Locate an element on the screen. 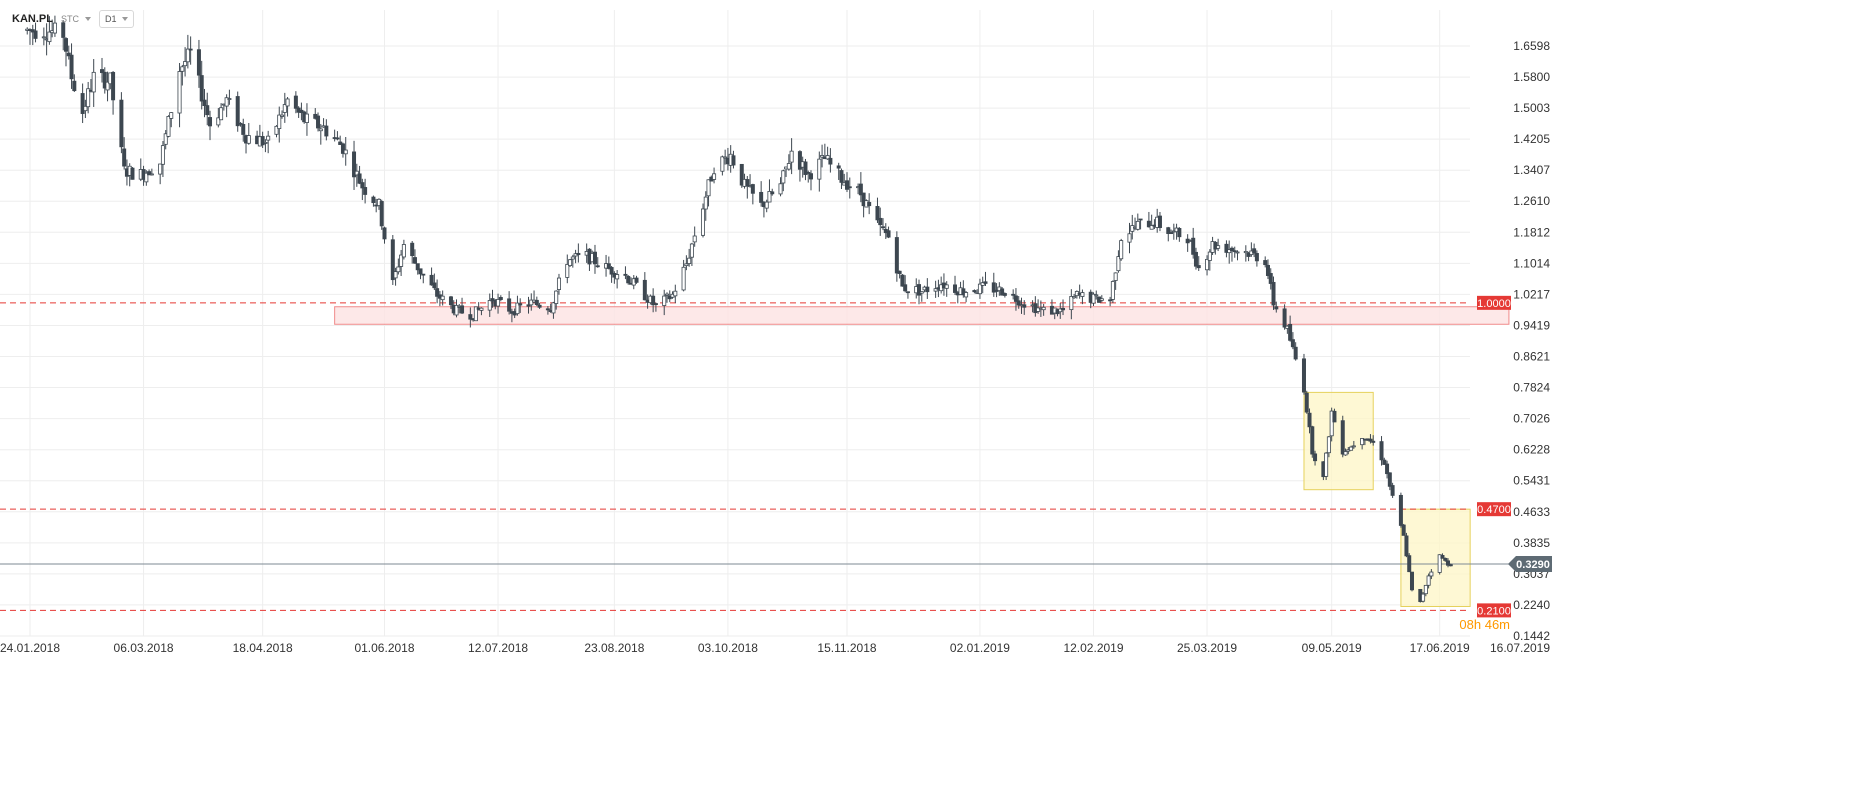  x-tick-label: 09.05.2019 is located at coordinates (1332, 648).